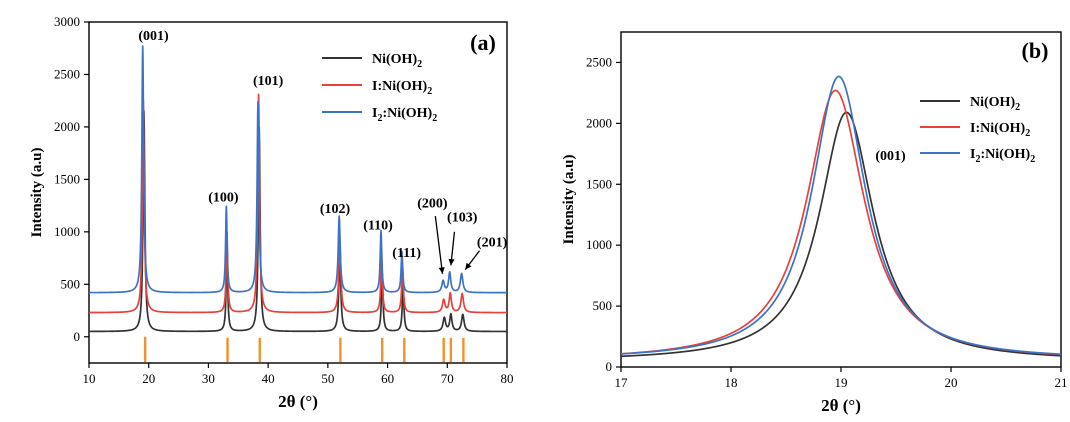 The height and width of the screenshot is (422, 1070). What do you see at coordinates (1061, 382) in the screenshot?
I see `x-tick-label: 21` at bounding box center [1061, 382].